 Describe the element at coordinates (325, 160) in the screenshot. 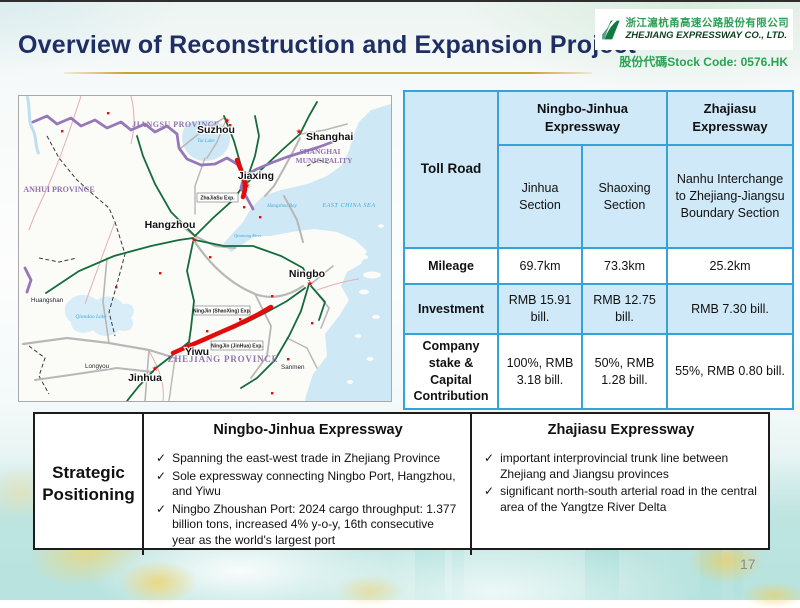

I see `label-shanghai-municipality-2: MUNICIPALITY` at that location.